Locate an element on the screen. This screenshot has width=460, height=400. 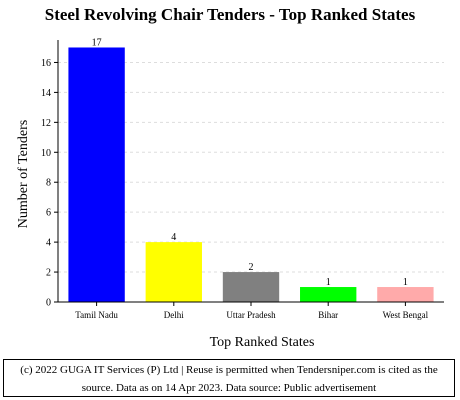
y-tick-label: 10 is located at coordinates (46, 153).